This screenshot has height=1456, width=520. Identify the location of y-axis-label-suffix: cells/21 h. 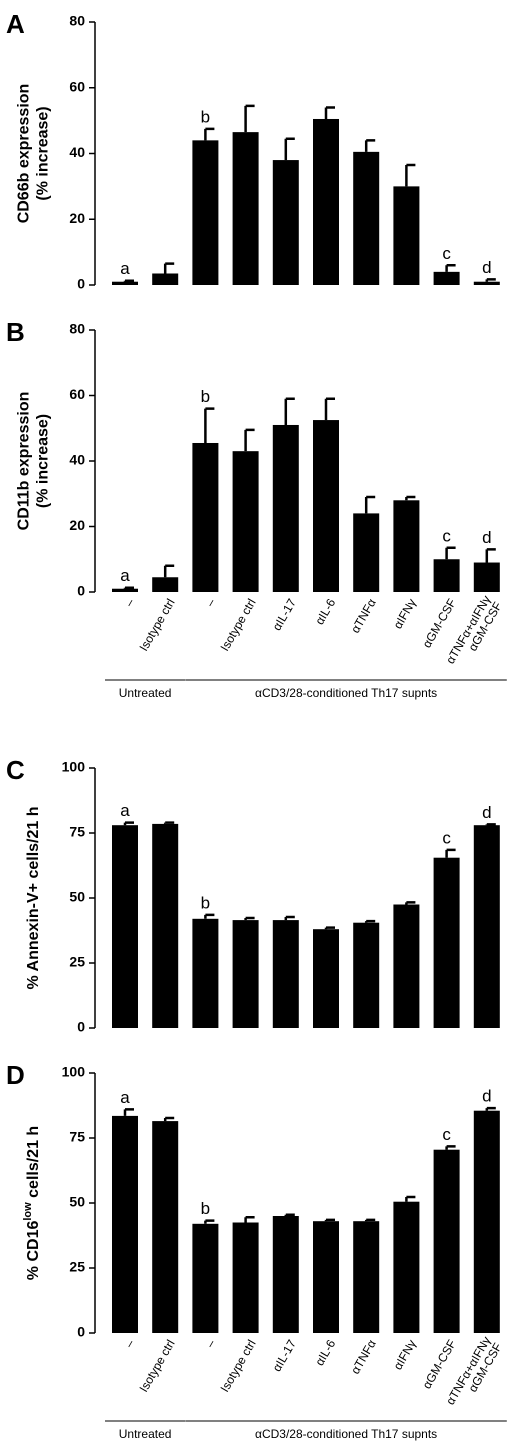
(33, 1164).